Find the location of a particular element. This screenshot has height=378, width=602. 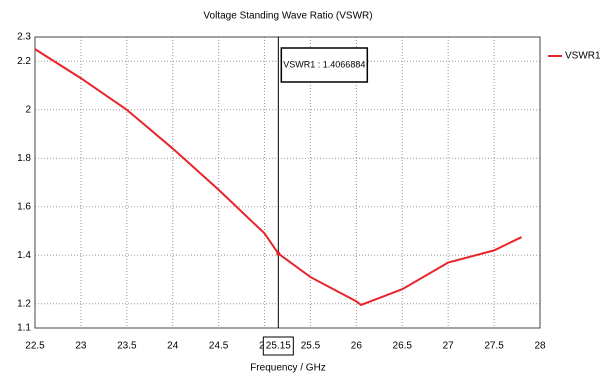

x-tick-label: 23 is located at coordinates (81, 346).